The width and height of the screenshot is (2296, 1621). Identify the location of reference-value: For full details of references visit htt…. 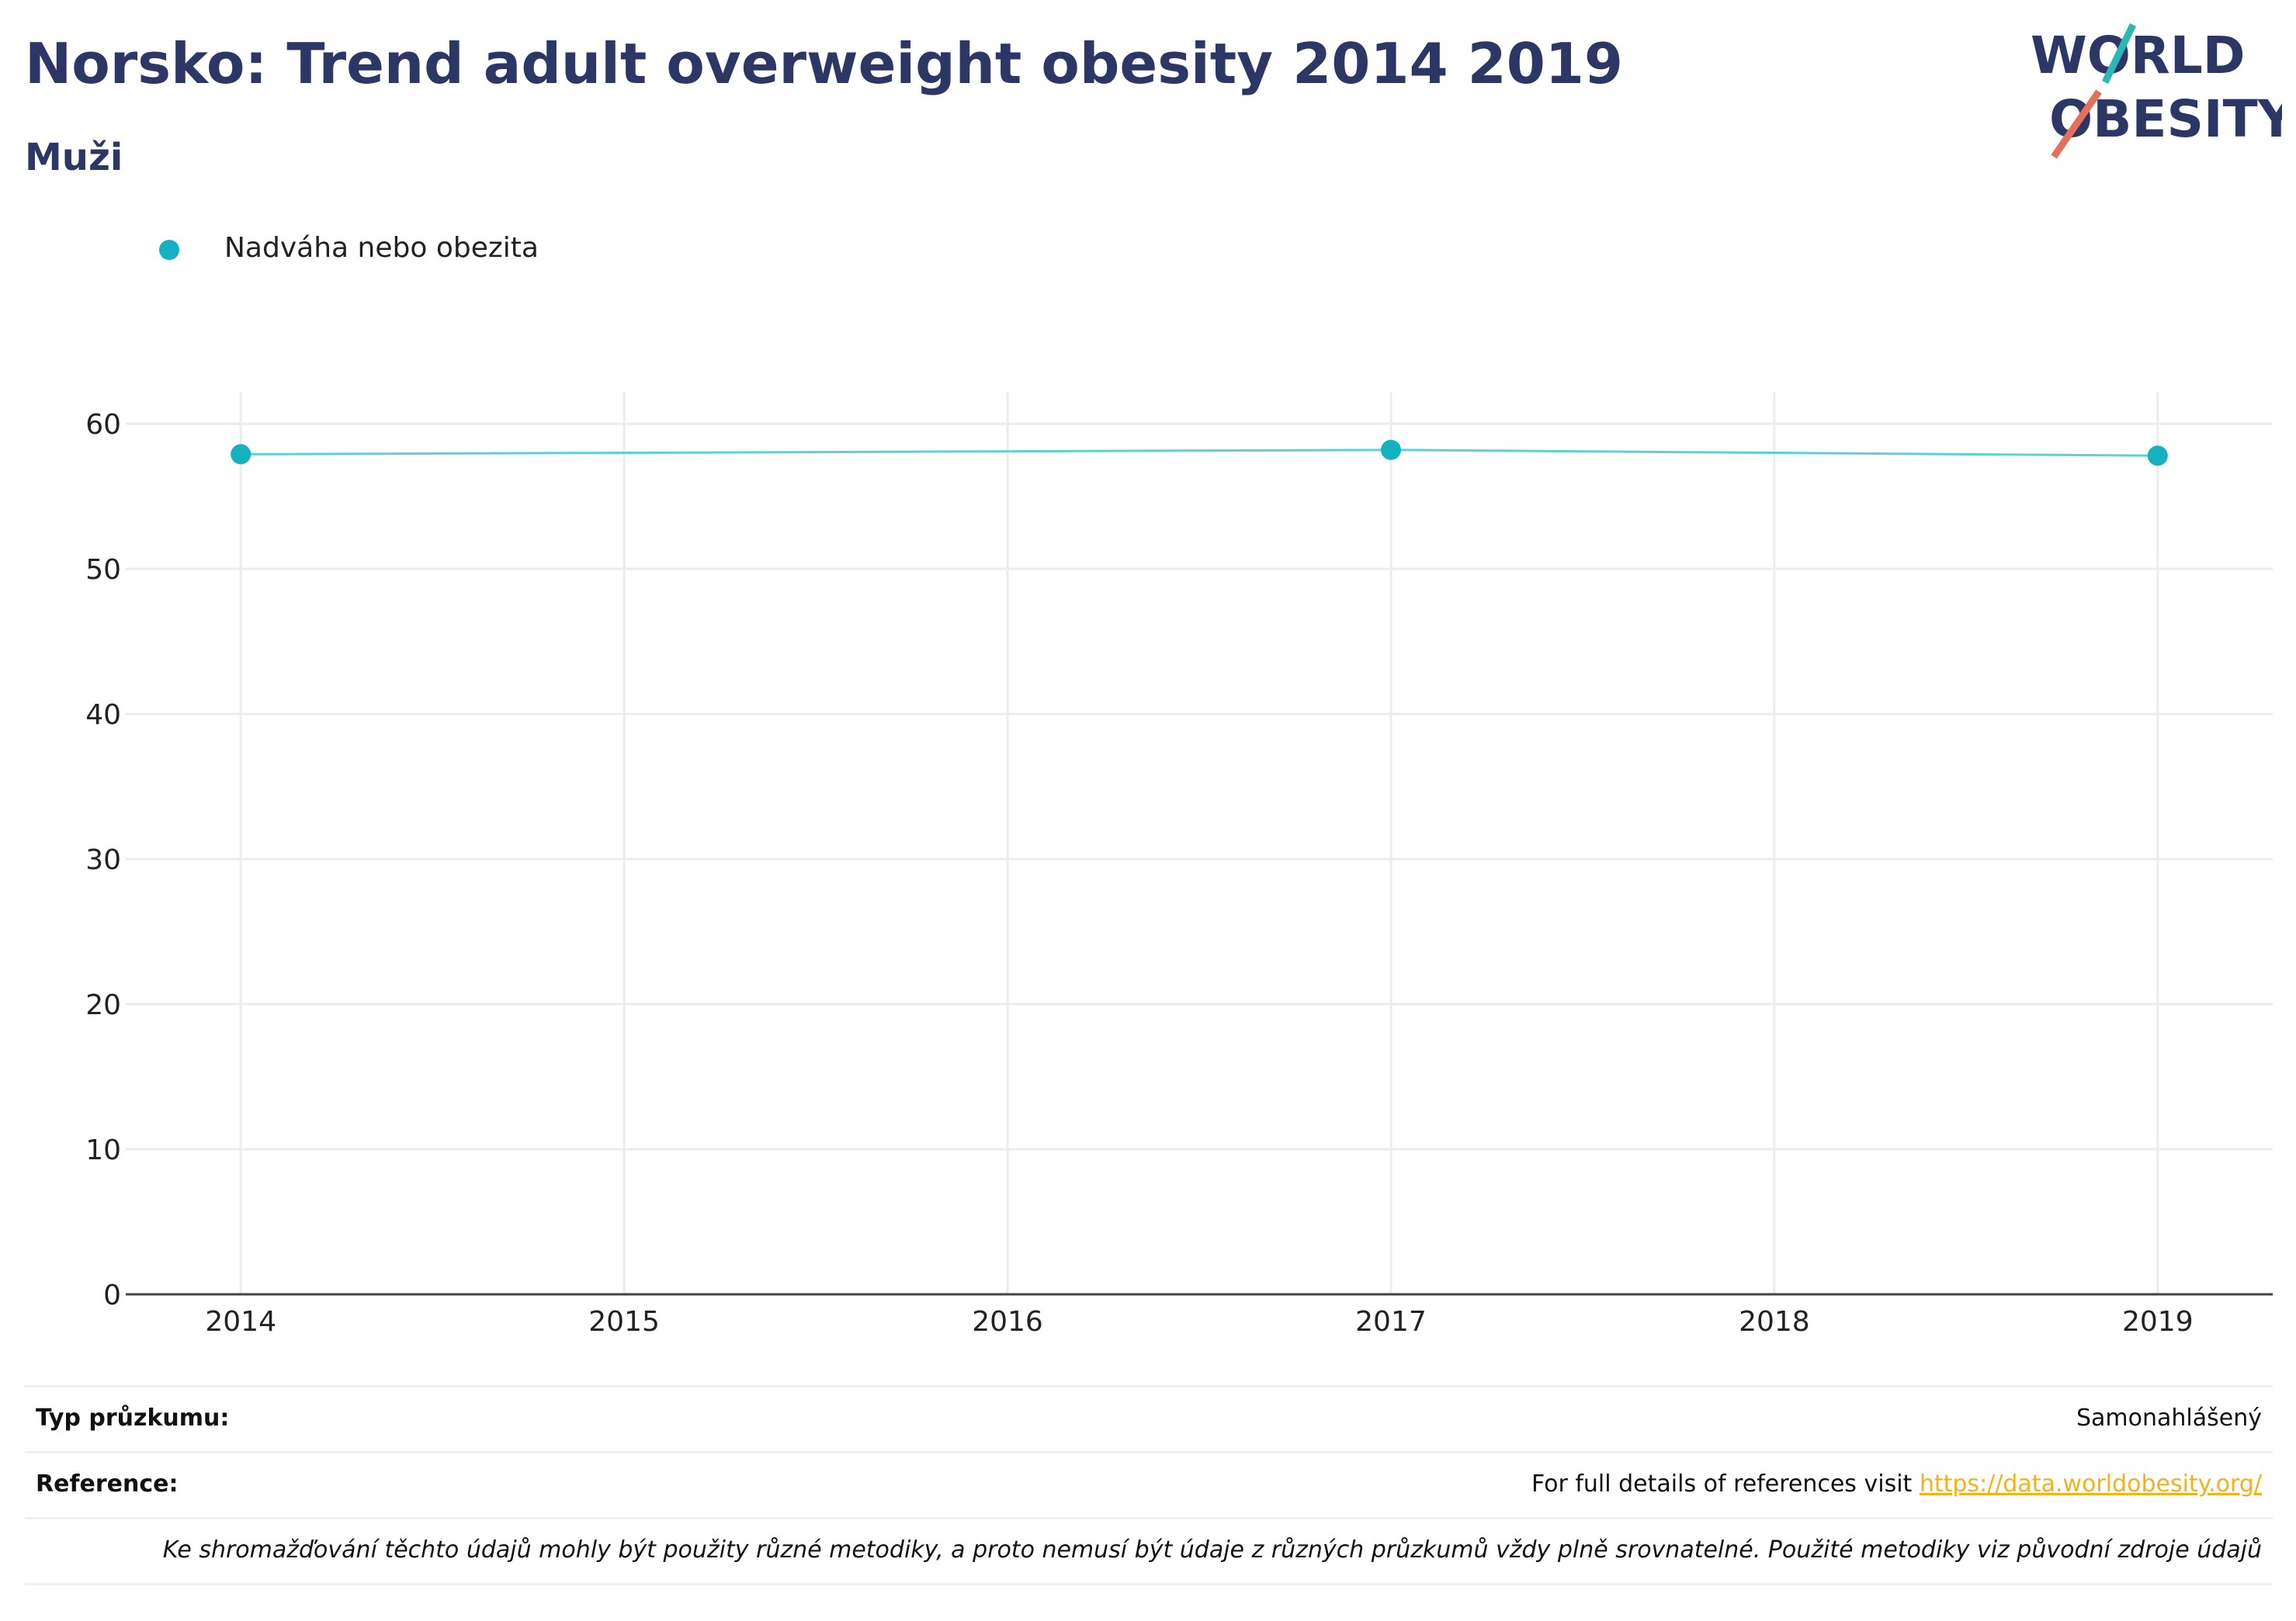
(1897, 1484).